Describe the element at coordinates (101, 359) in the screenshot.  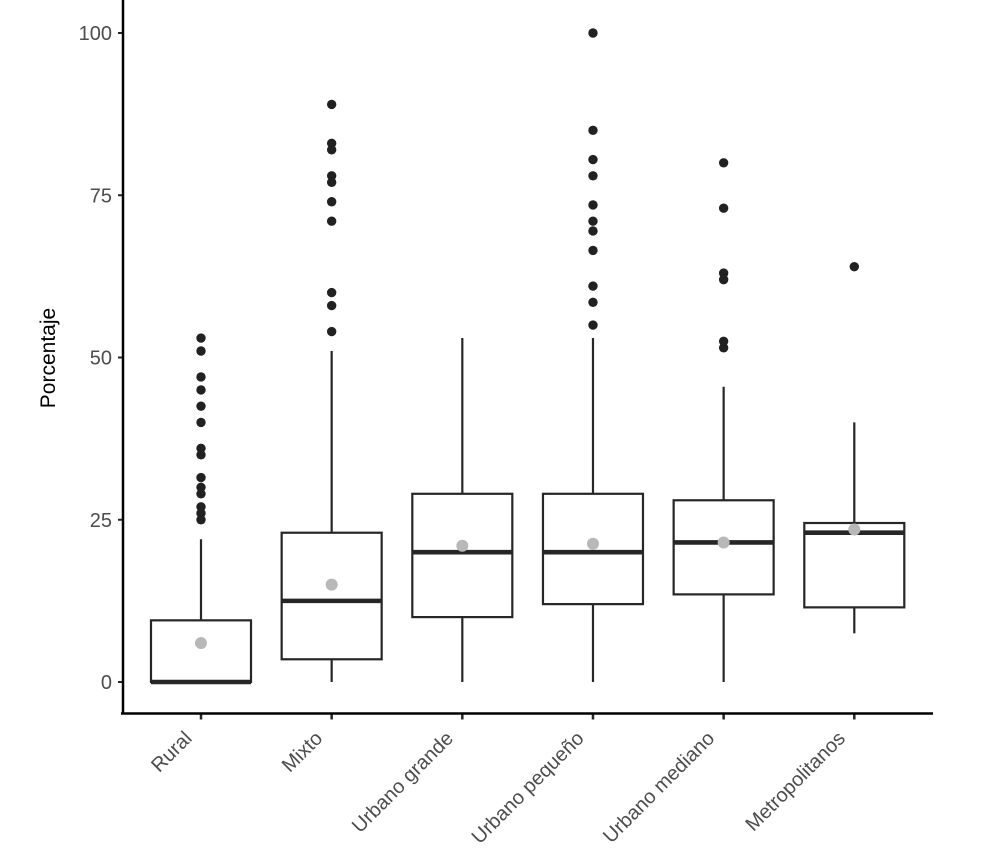
I see `y-tick-label: 50` at that location.